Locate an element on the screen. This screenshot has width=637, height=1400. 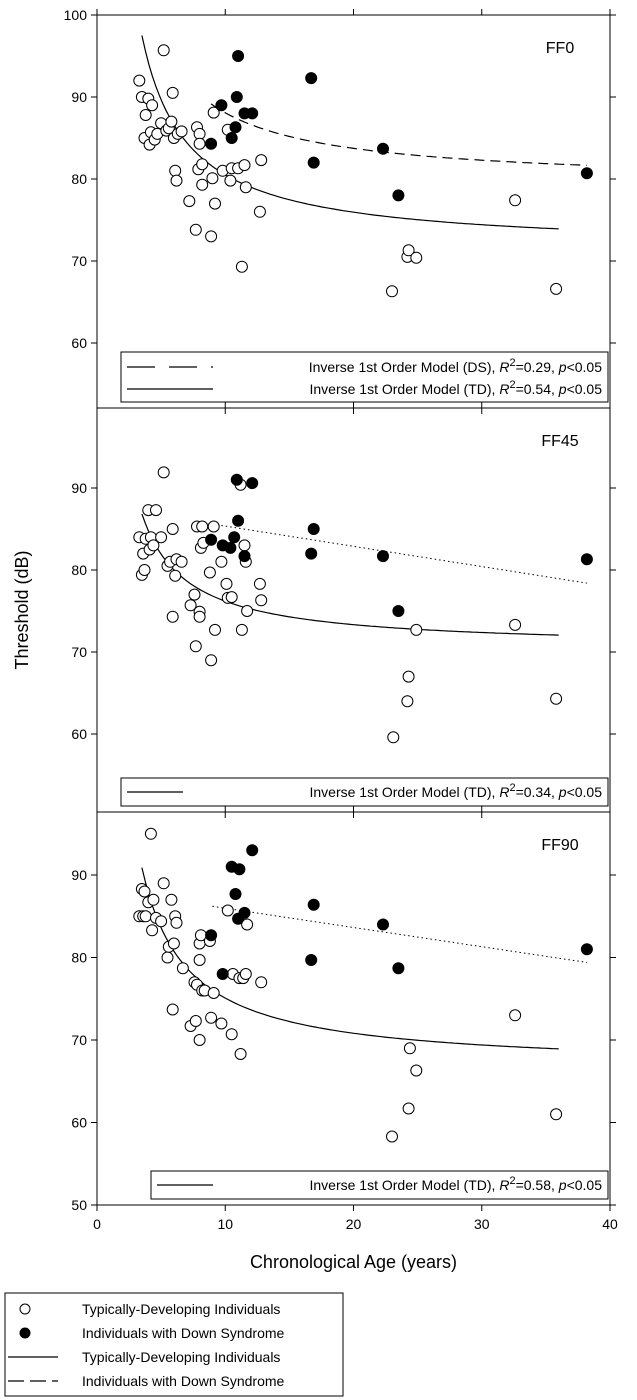
x-tick-label: 30 is located at coordinates (482, 1224).